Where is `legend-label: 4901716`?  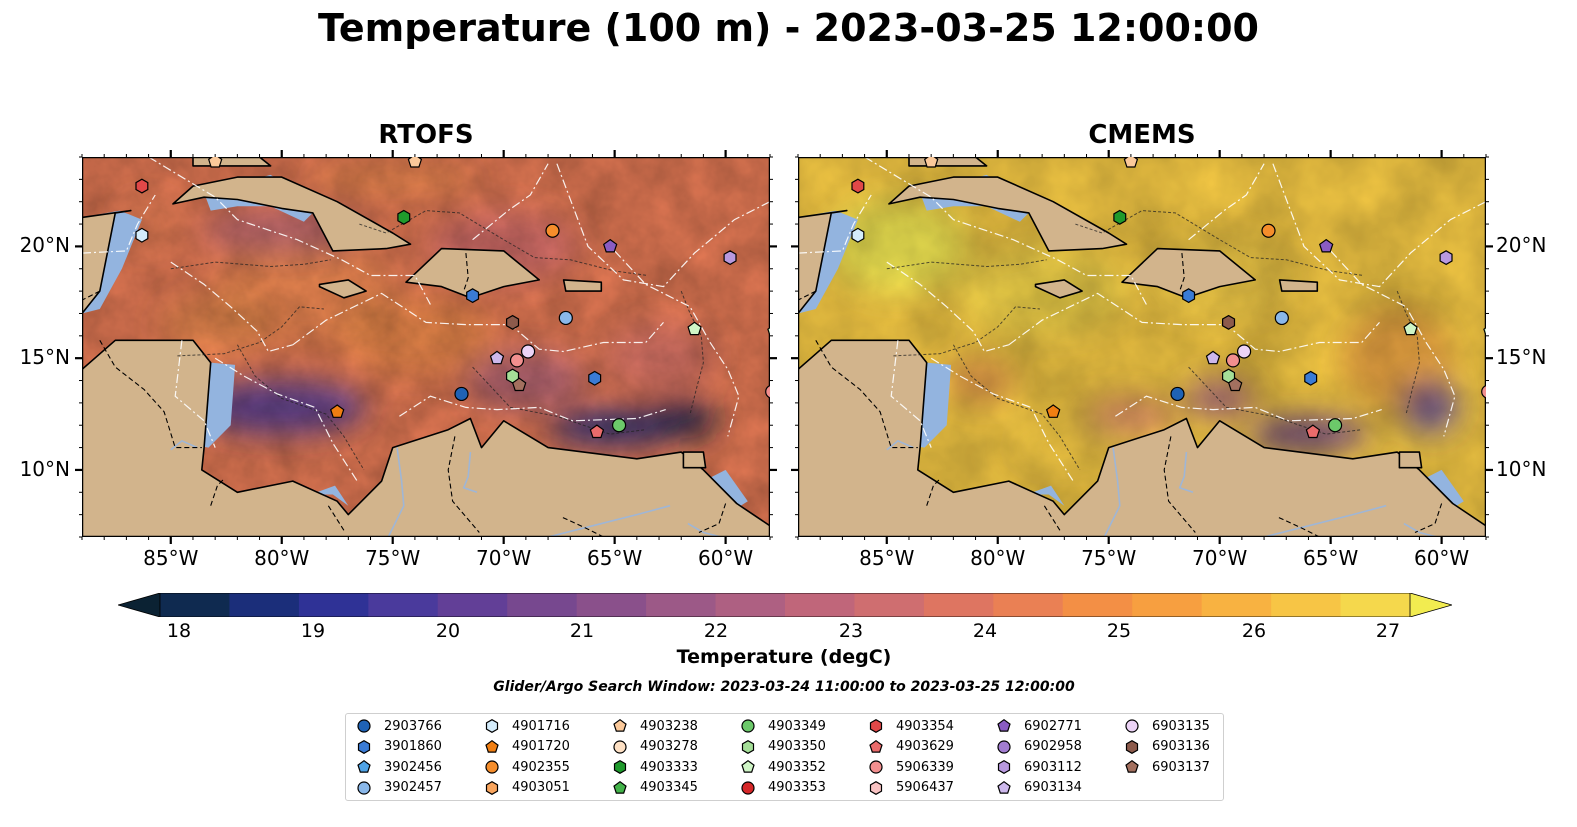 legend-label: 4901716 is located at coordinates (541, 726).